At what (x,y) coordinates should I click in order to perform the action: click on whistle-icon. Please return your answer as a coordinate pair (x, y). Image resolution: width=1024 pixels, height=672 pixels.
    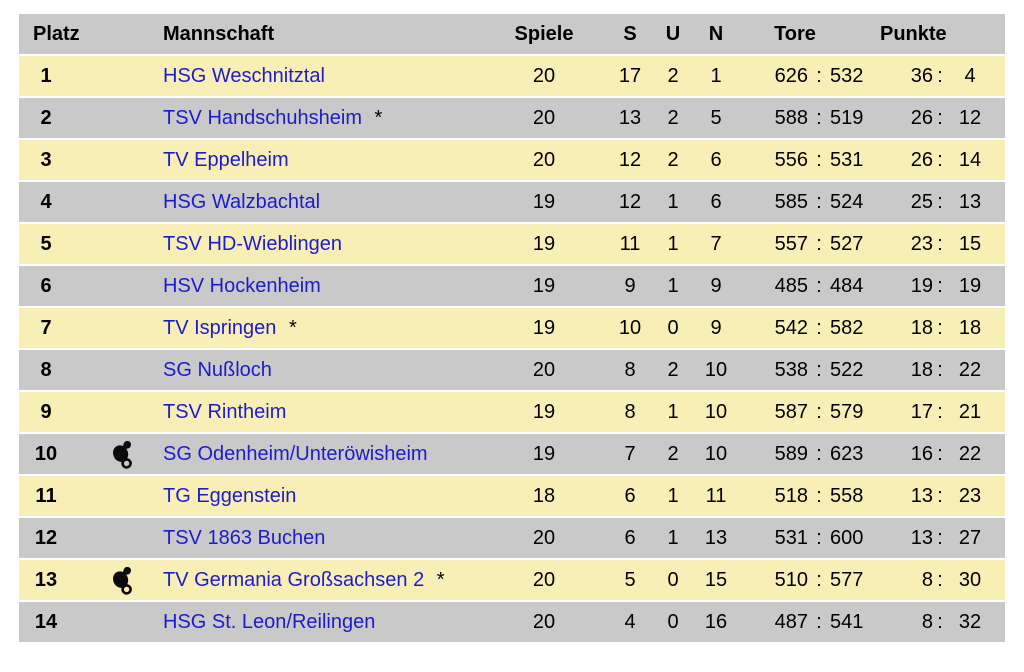
    Looking at the image, I should click on (123, 454).